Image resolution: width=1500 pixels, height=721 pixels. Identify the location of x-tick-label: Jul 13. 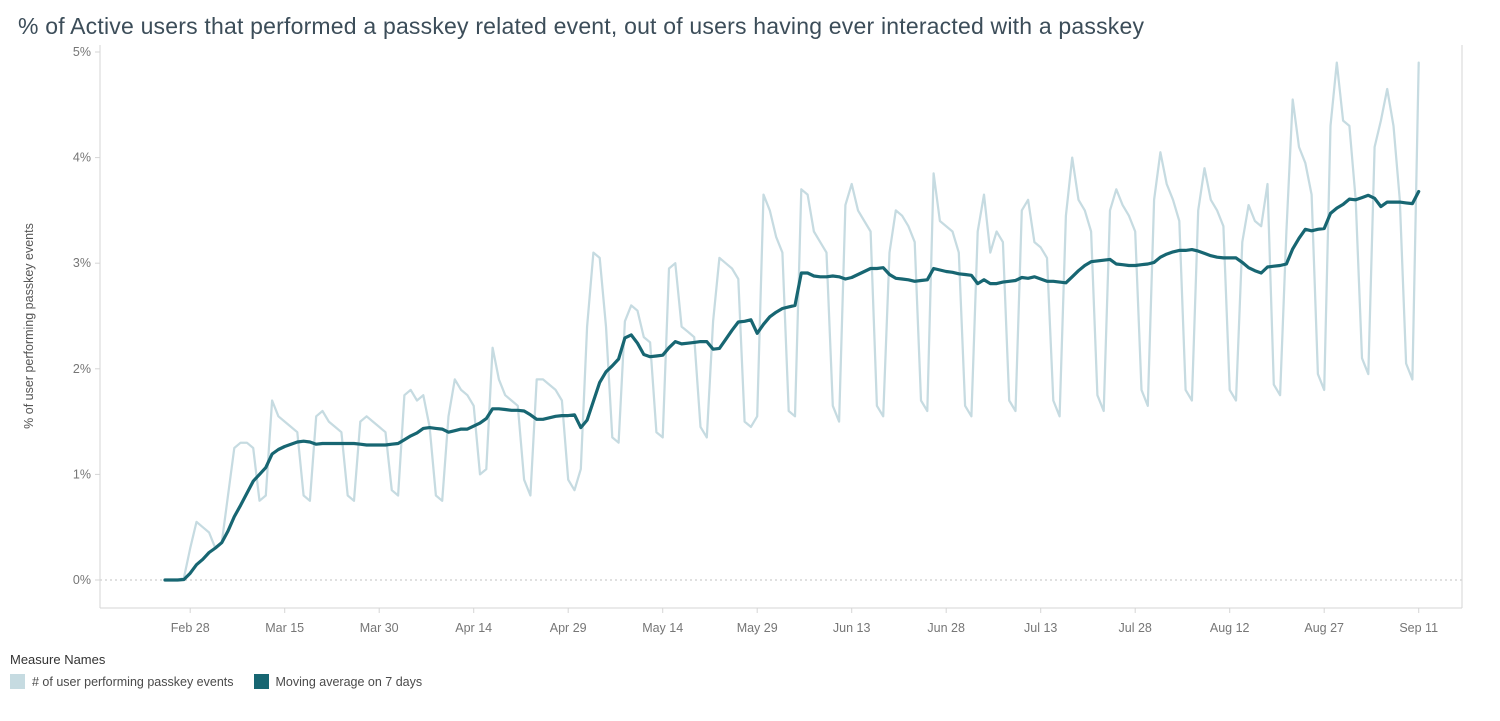
(1040, 628).